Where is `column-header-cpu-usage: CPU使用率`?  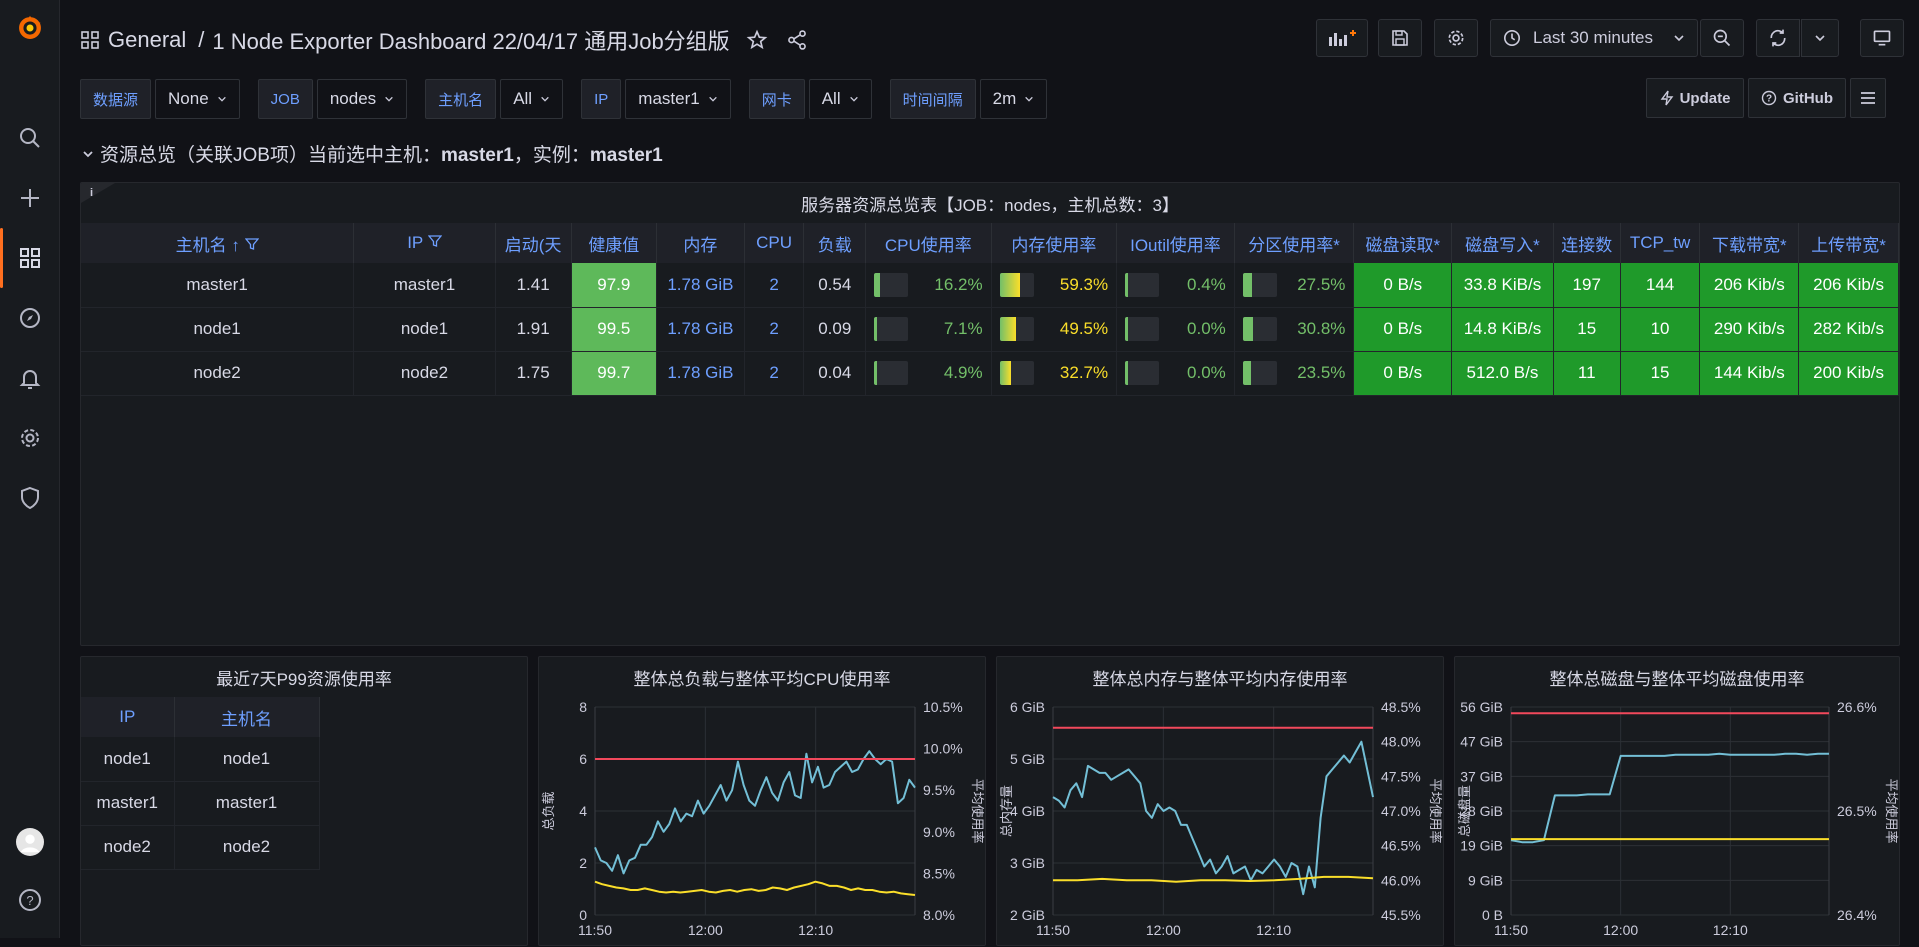
column-header-cpu-usage: CPU使用率 is located at coordinates (928, 243).